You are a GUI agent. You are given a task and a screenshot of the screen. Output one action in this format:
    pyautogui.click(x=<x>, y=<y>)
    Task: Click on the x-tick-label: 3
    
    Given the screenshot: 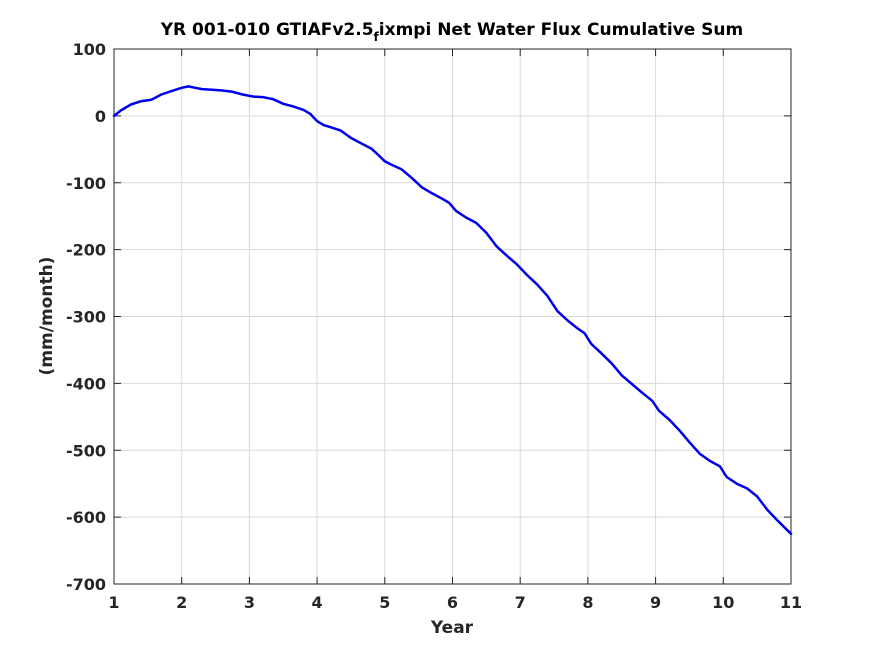 What is the action you would take?
    pyautogui.click(x=249, y=602)
    